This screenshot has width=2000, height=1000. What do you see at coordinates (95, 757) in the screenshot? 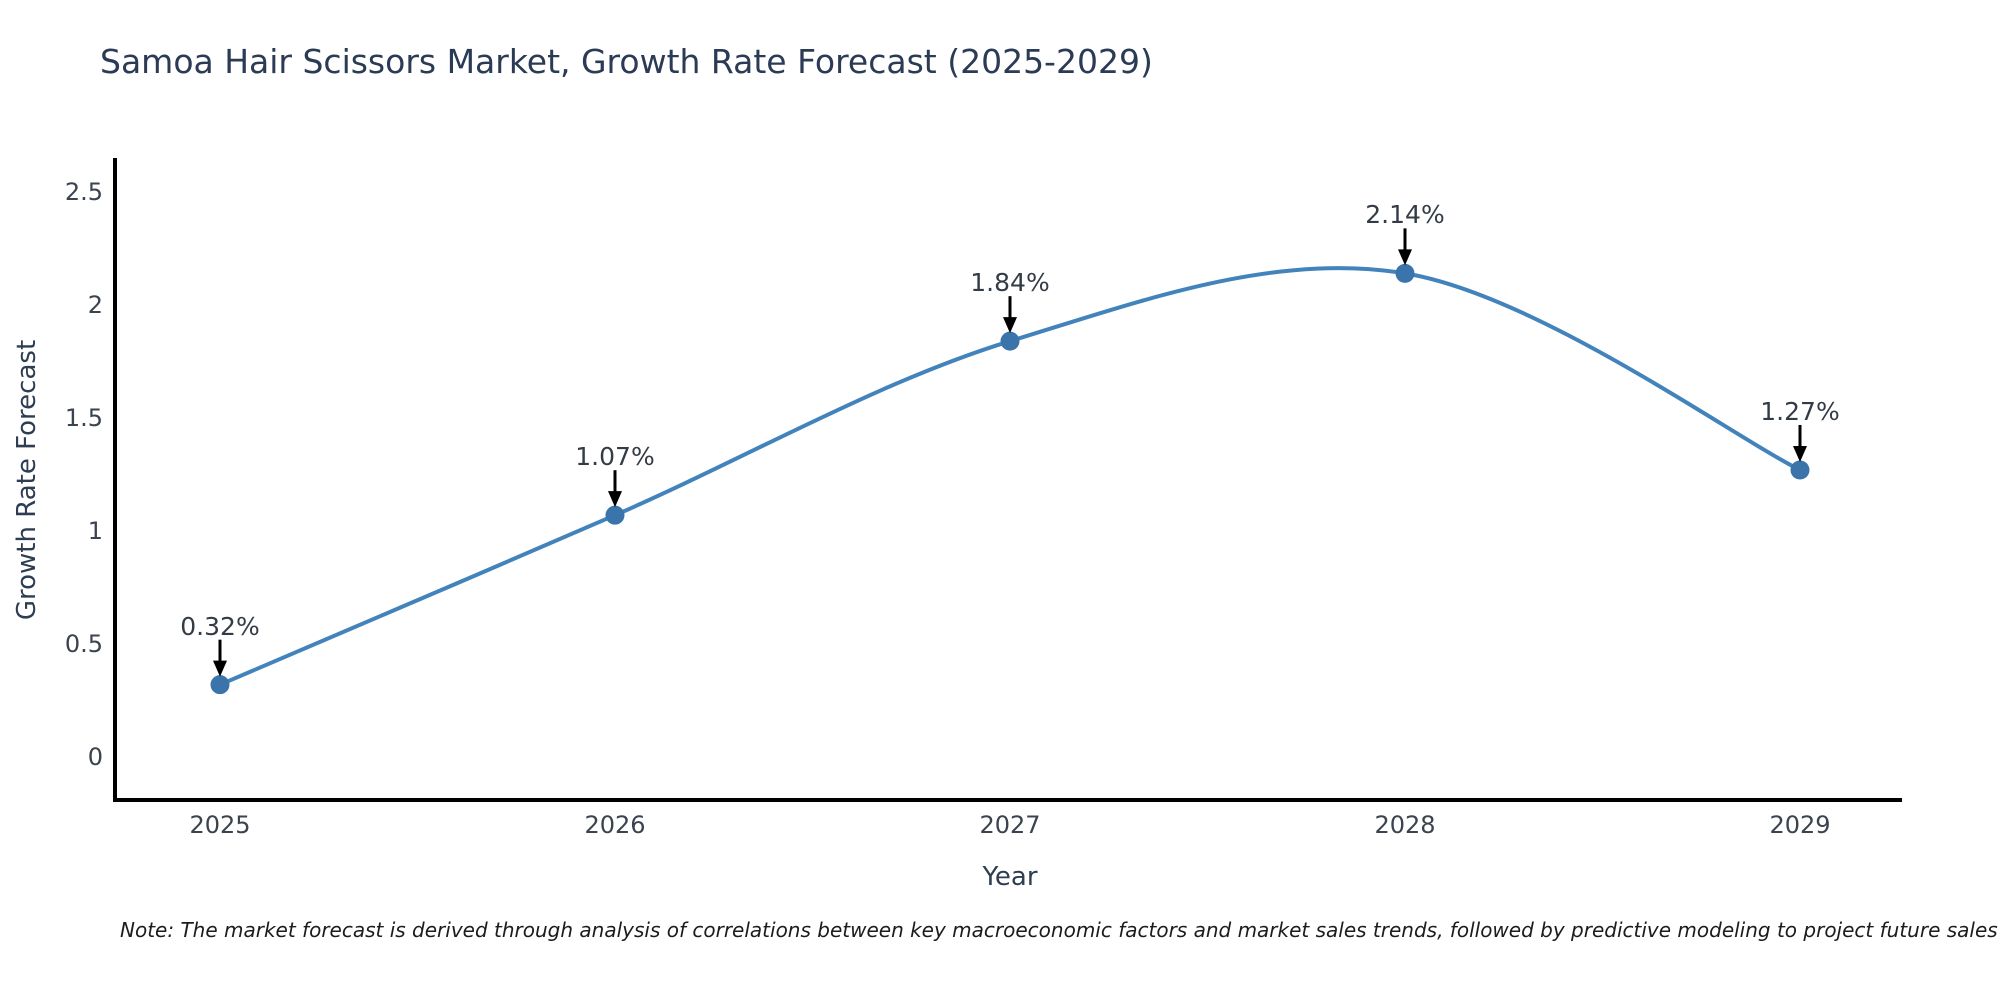
I see `y-tick-0: 0` at bounding box center [95, 757].